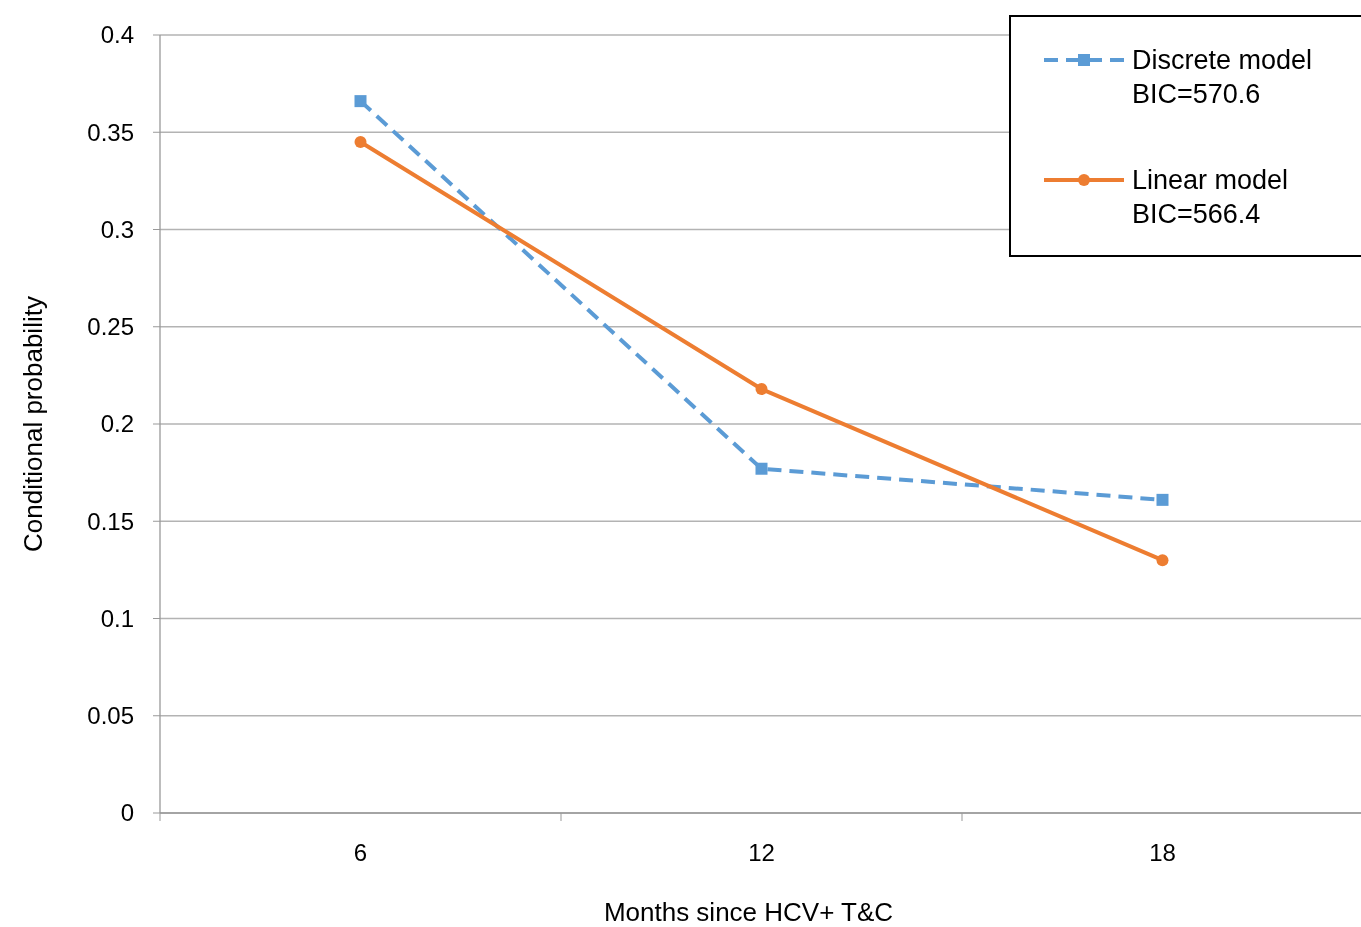  What do you see at coordinates (117, 229) in the screenshot?
I see `y-tick-label: 0.3` at bounding box center [117, 229].